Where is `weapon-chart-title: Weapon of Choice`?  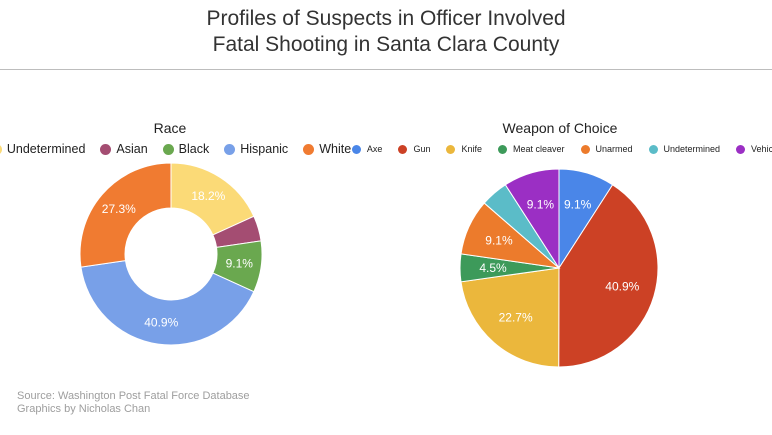 weapon-chart-title: Weapon of Choice is located at coordinates (560, 128).